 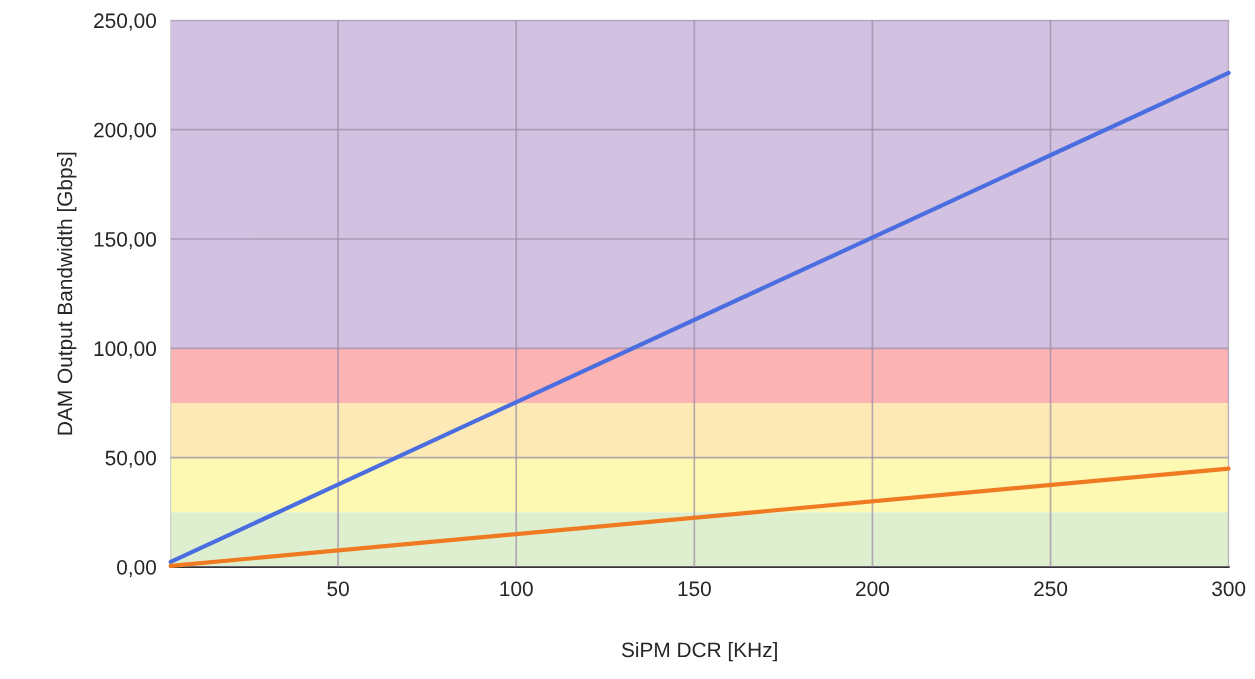 I want to click on x-tick-label: 200, so click(x=872, y=589).